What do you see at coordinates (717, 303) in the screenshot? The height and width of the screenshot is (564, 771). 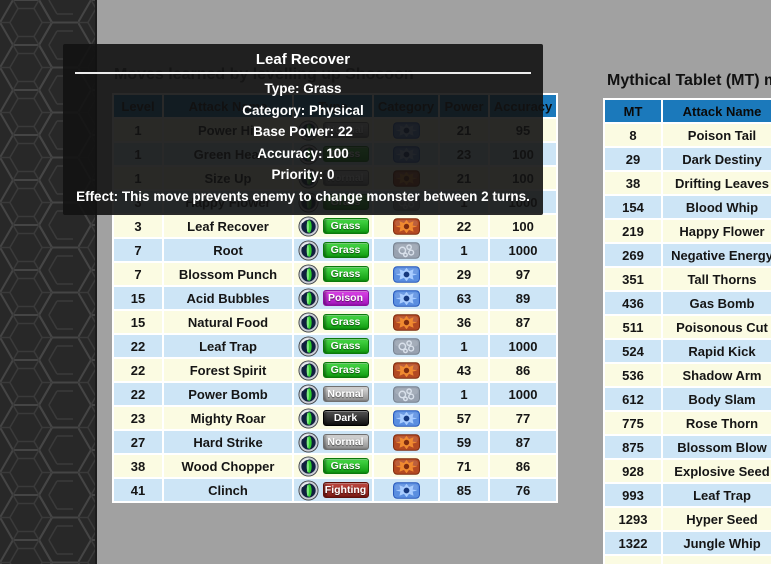 I see `mt-move-name: Gas Bomb` at bounding box center [717, 303].